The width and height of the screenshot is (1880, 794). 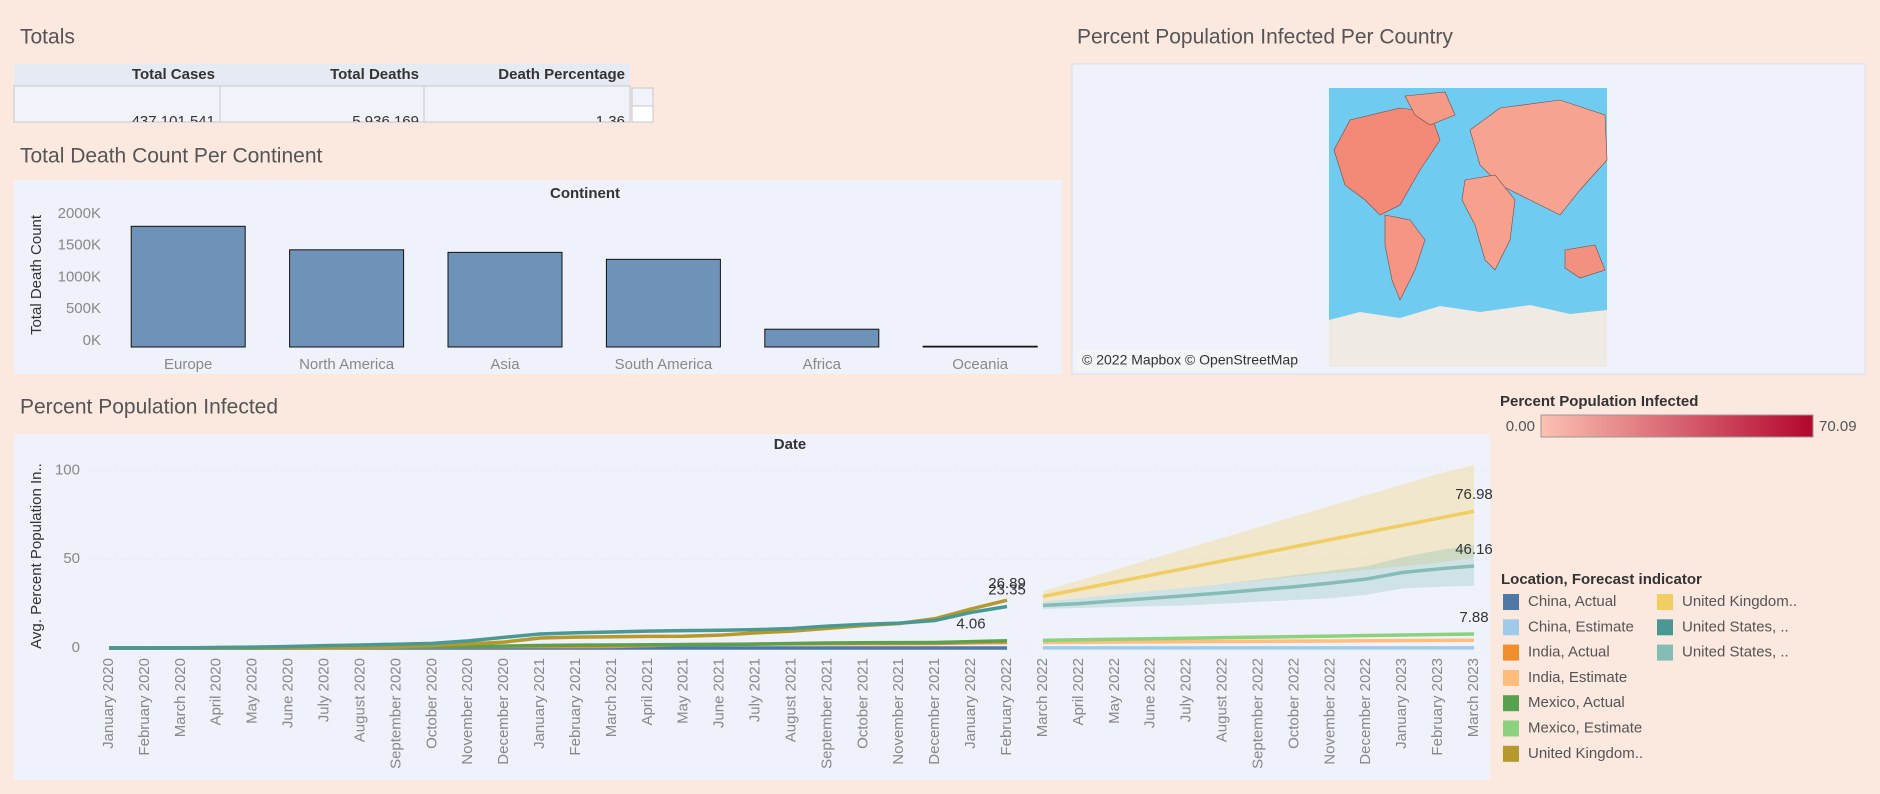 What do you see at coordinates (347, 364) in the screenshot?
I see `x-tick-label: North America` at bounding box center [347, 364].